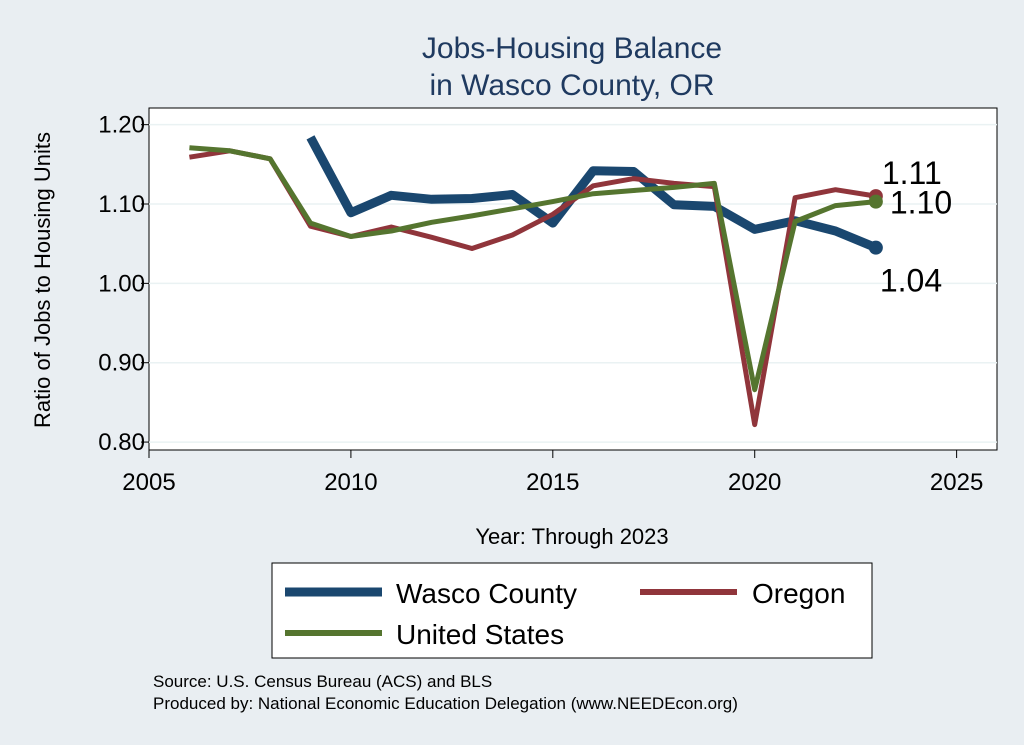  I want to click on y-tick-label: 1.20, so click(121, 125).